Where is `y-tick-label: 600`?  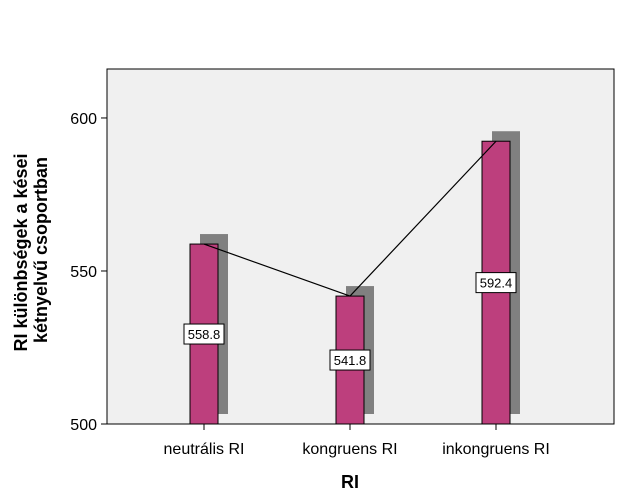 y-tick-label: 600 is located at coordinates (83, 119).